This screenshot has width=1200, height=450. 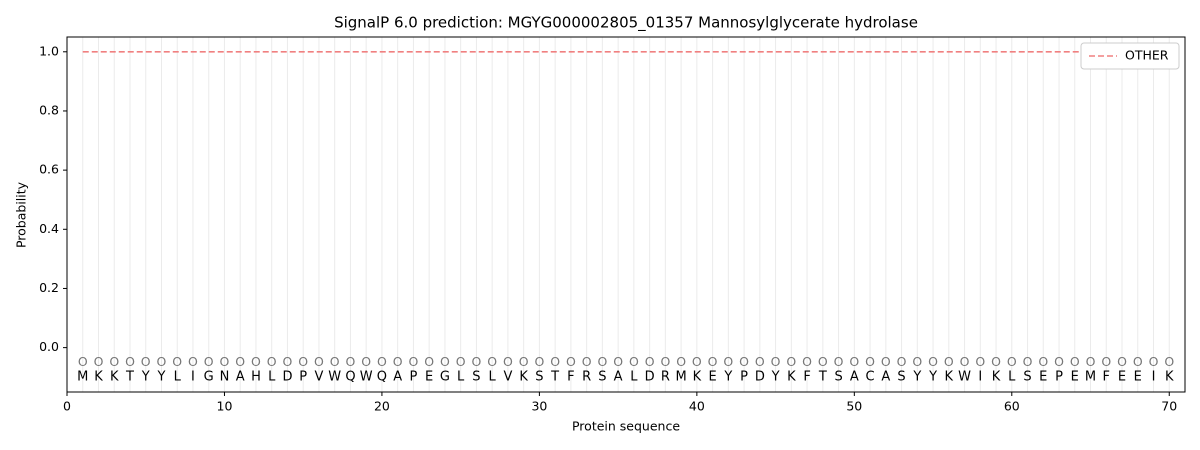 I want to click on legend-box, so click(x=1130, y=56).